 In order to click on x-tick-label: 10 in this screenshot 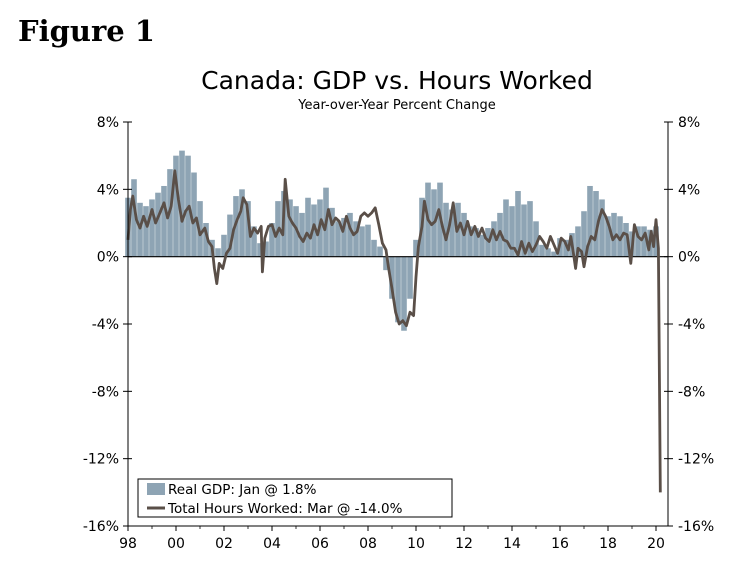, I will do `click(416, 544)`.